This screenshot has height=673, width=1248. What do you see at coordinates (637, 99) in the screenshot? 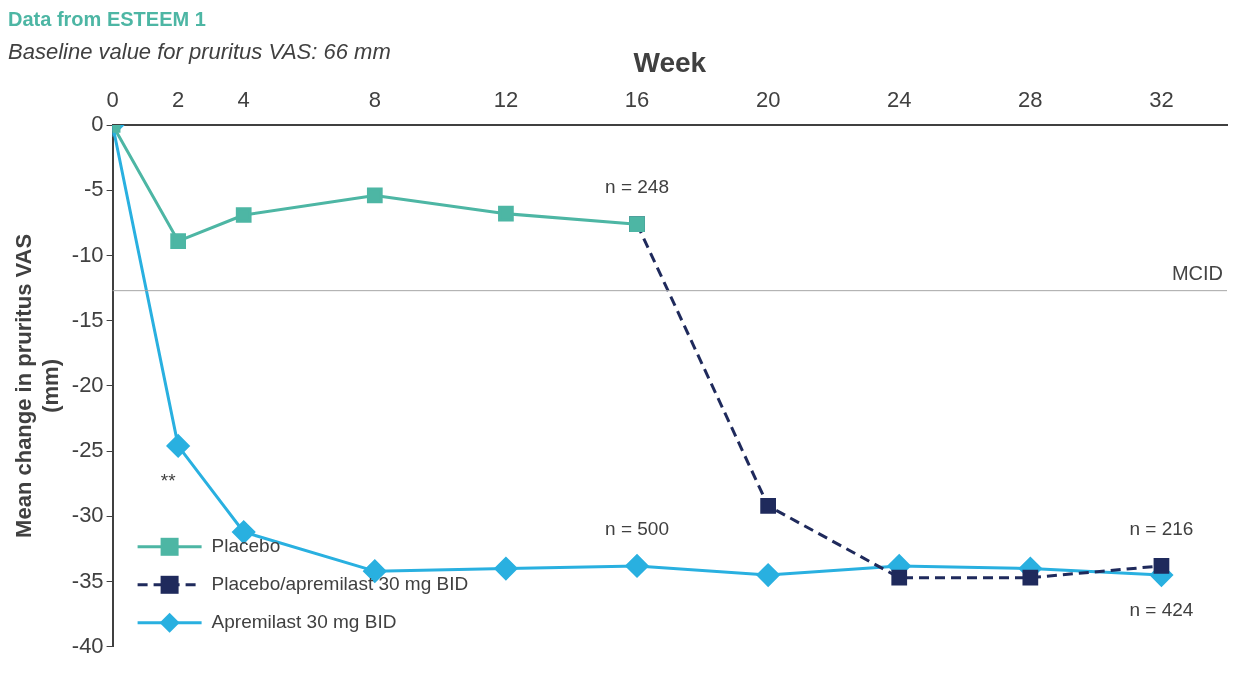
I see `x-tick-label: 16` at bounding box center [637, 99].